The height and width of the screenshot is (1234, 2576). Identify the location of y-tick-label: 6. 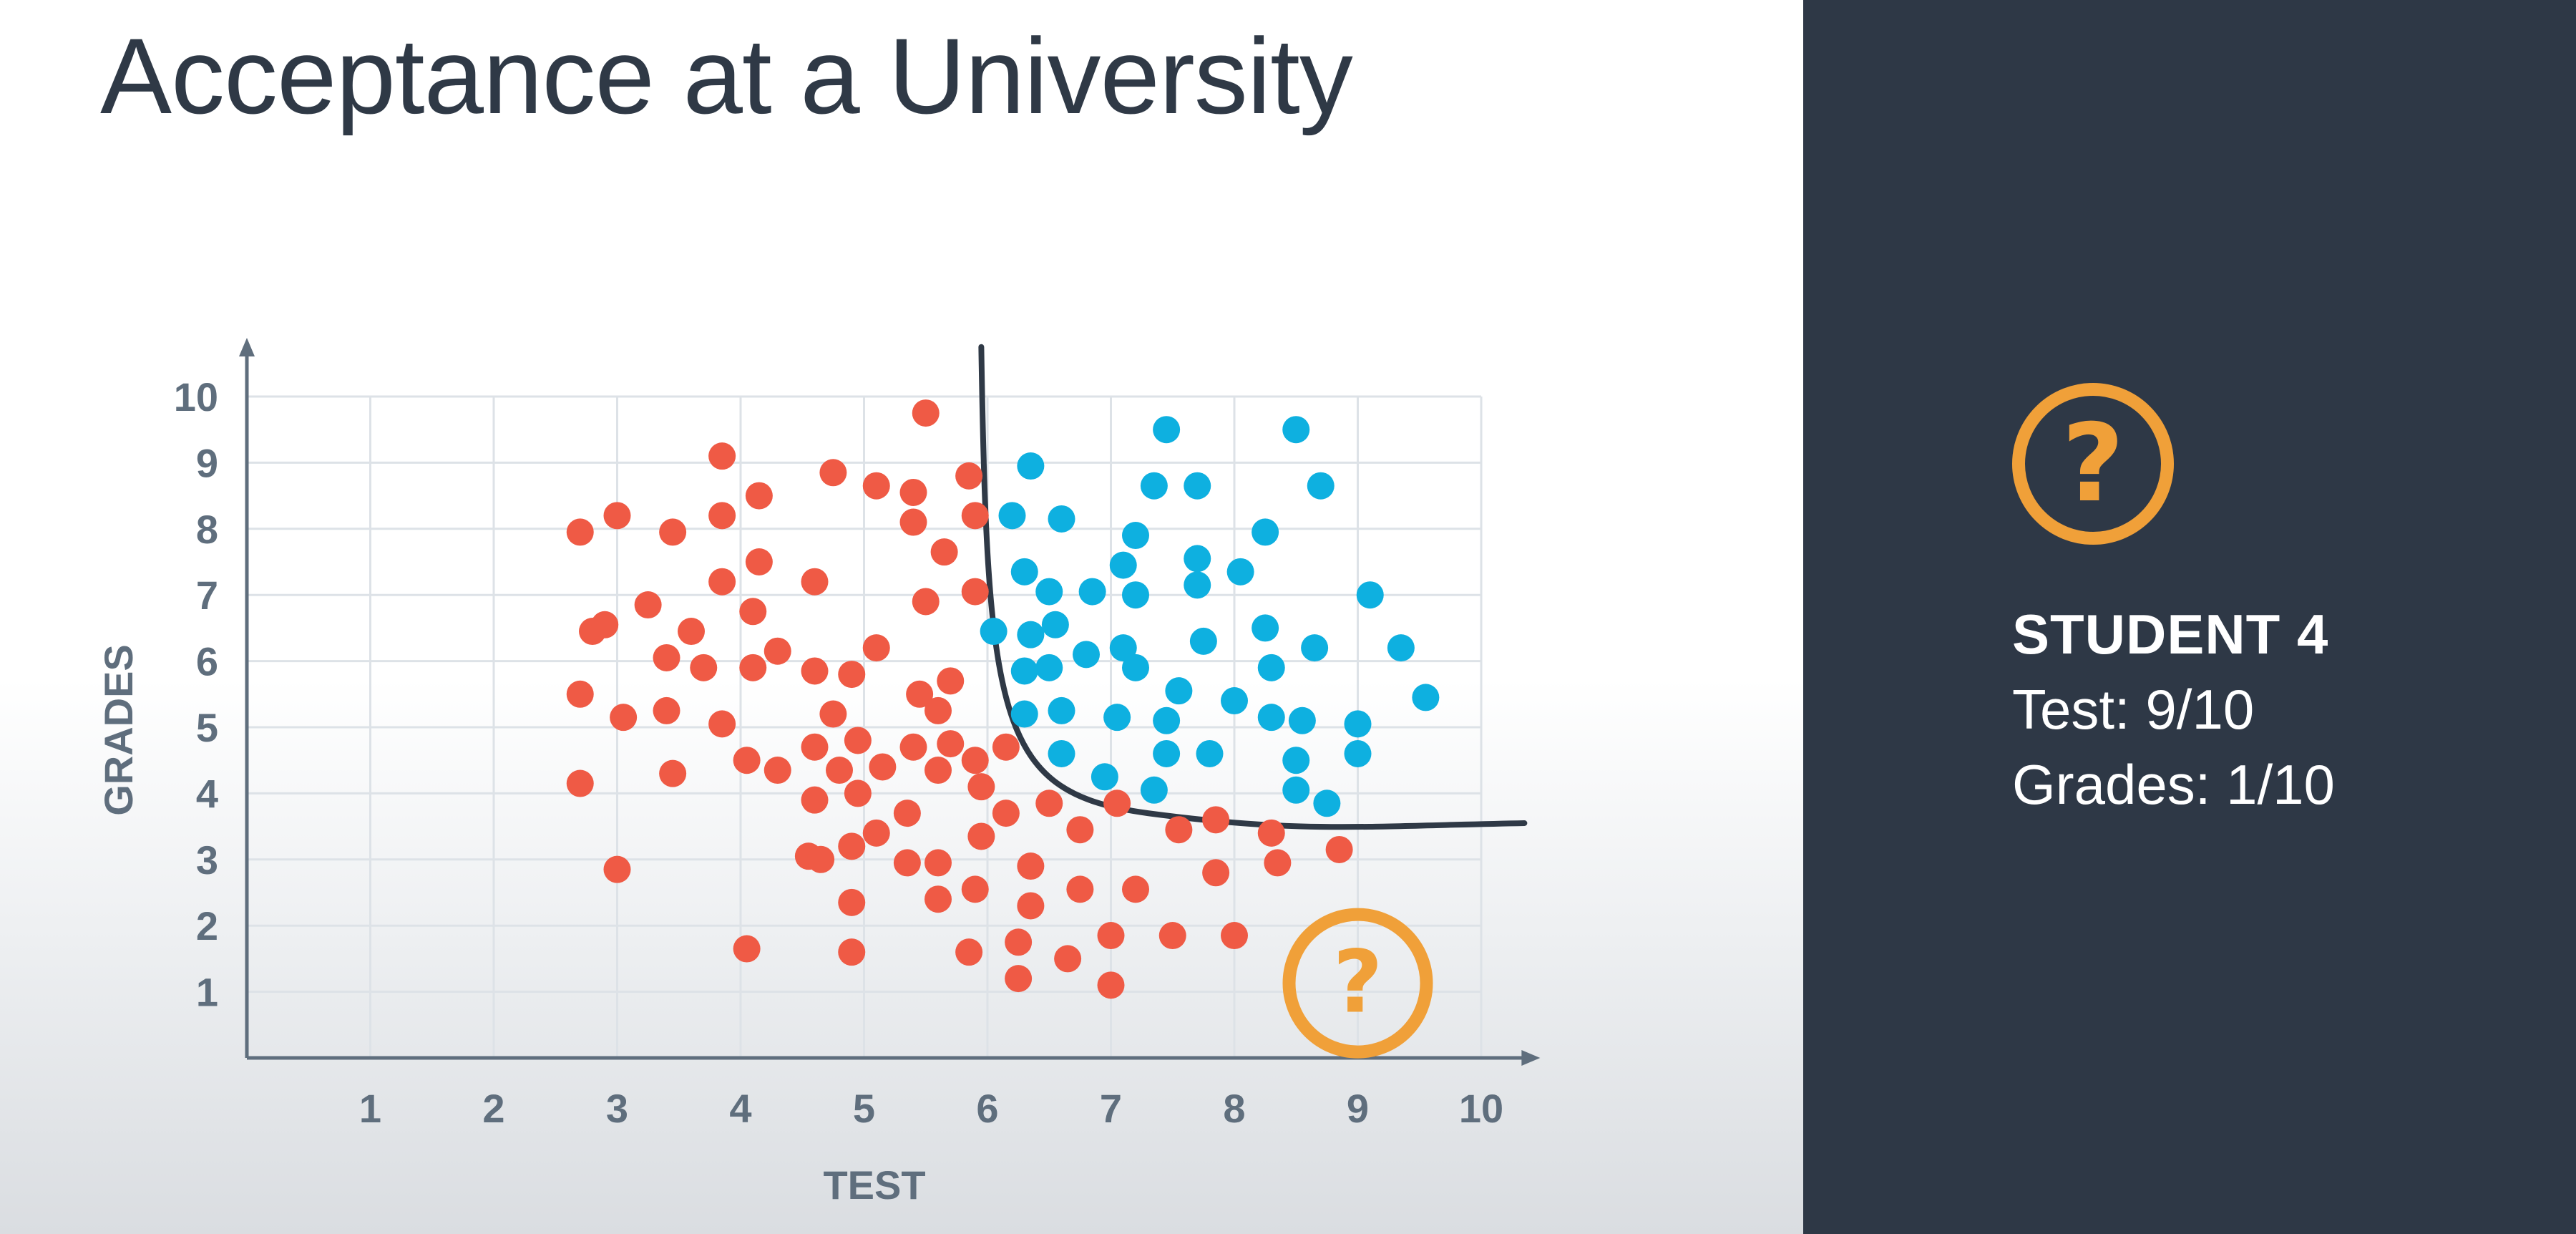
(207, 661).